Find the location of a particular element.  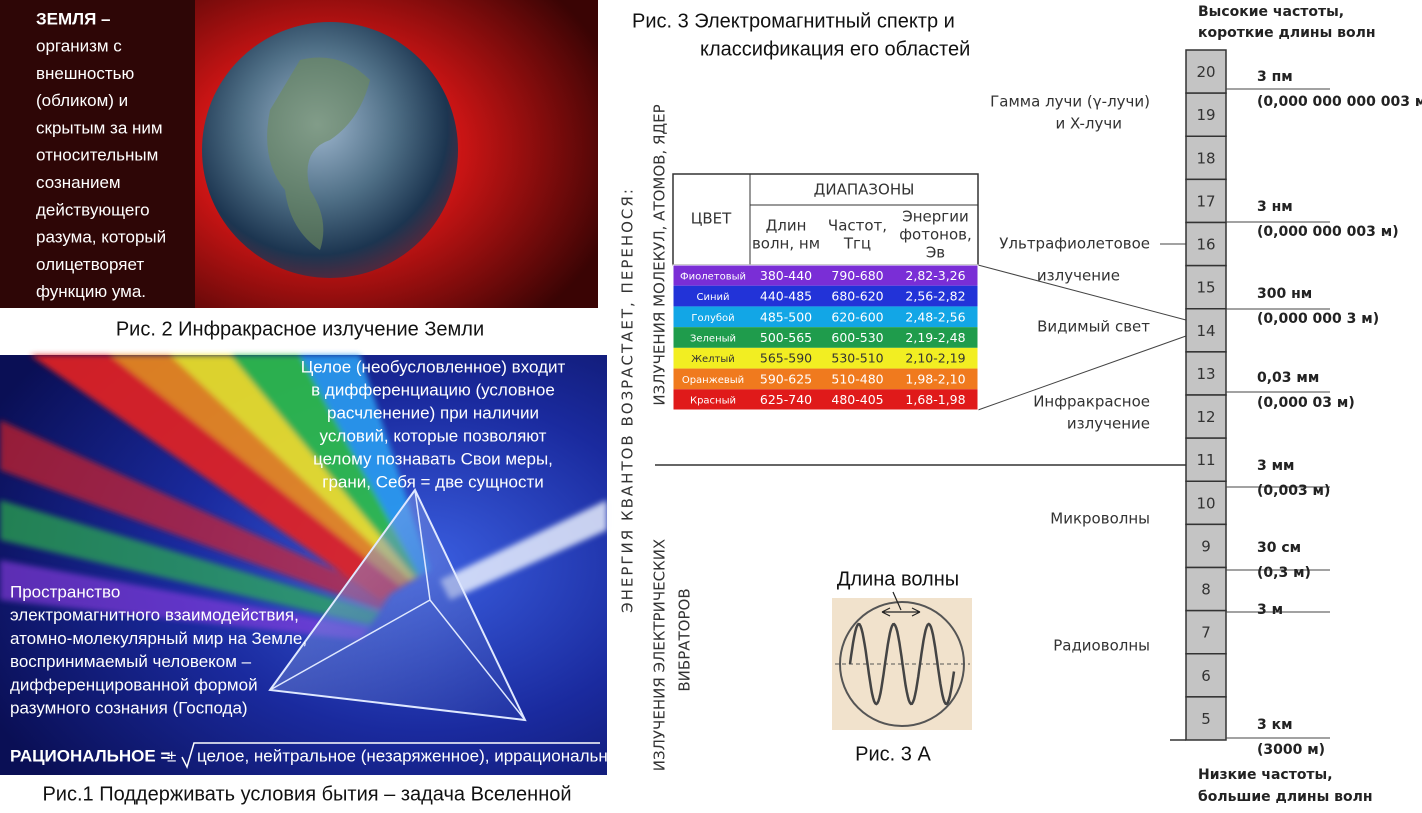

scale-top: Высокие частоты, is located at coordinates (1271, 12).